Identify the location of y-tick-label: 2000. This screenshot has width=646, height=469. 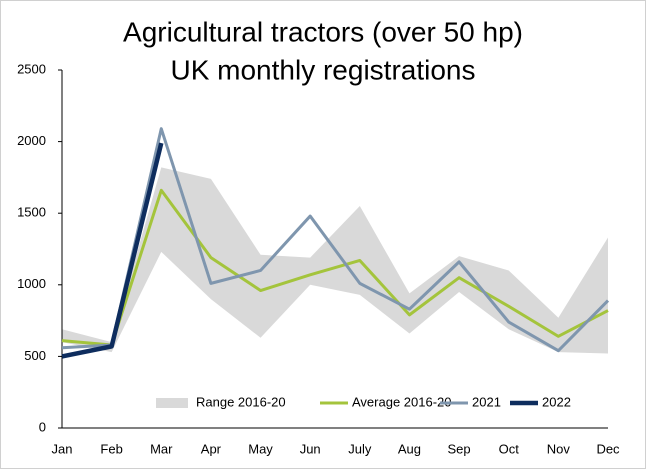
(31, 140).